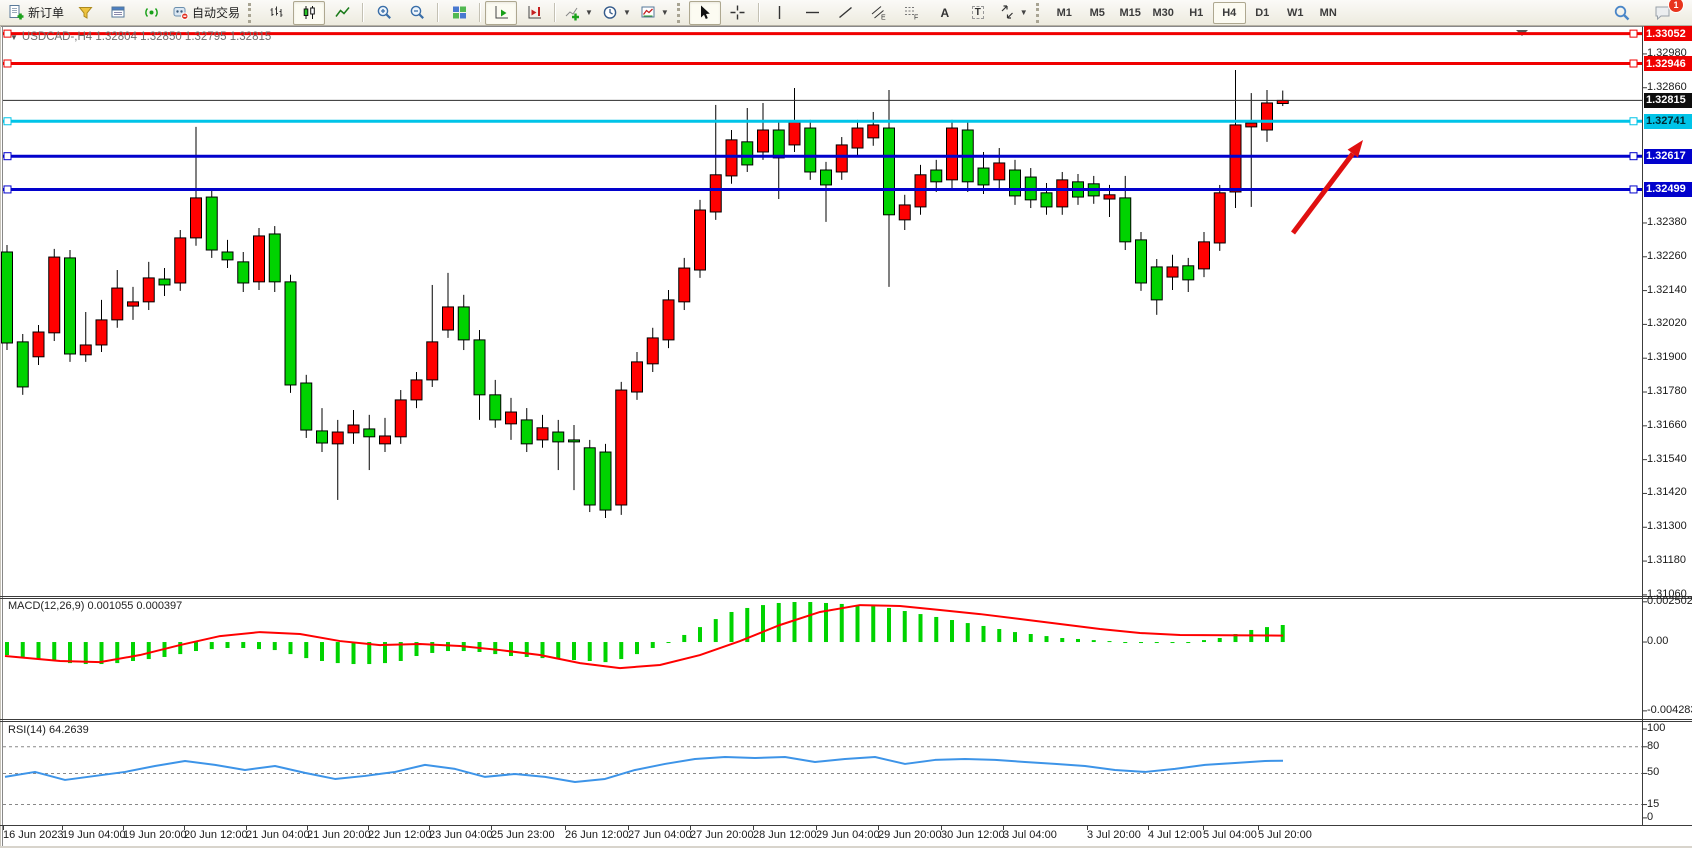 The width and height of the screenshot is (1692, 848). I want to click on bar-chart-button, so click(276, 13).